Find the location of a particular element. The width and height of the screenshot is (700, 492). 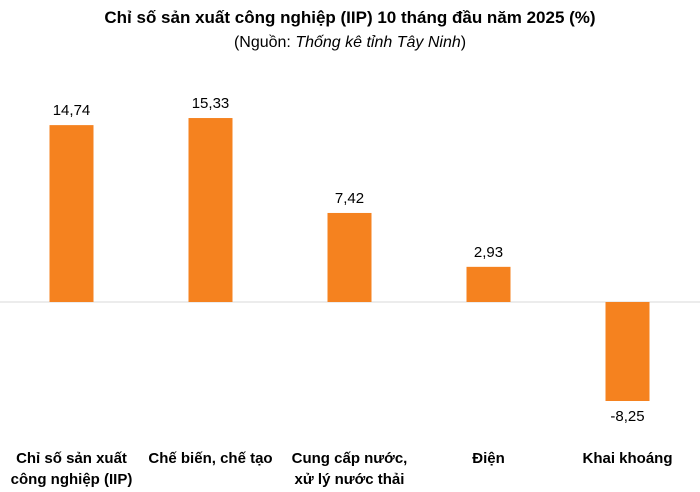

data-label: 14,74 is located at coordinates (72, 110).